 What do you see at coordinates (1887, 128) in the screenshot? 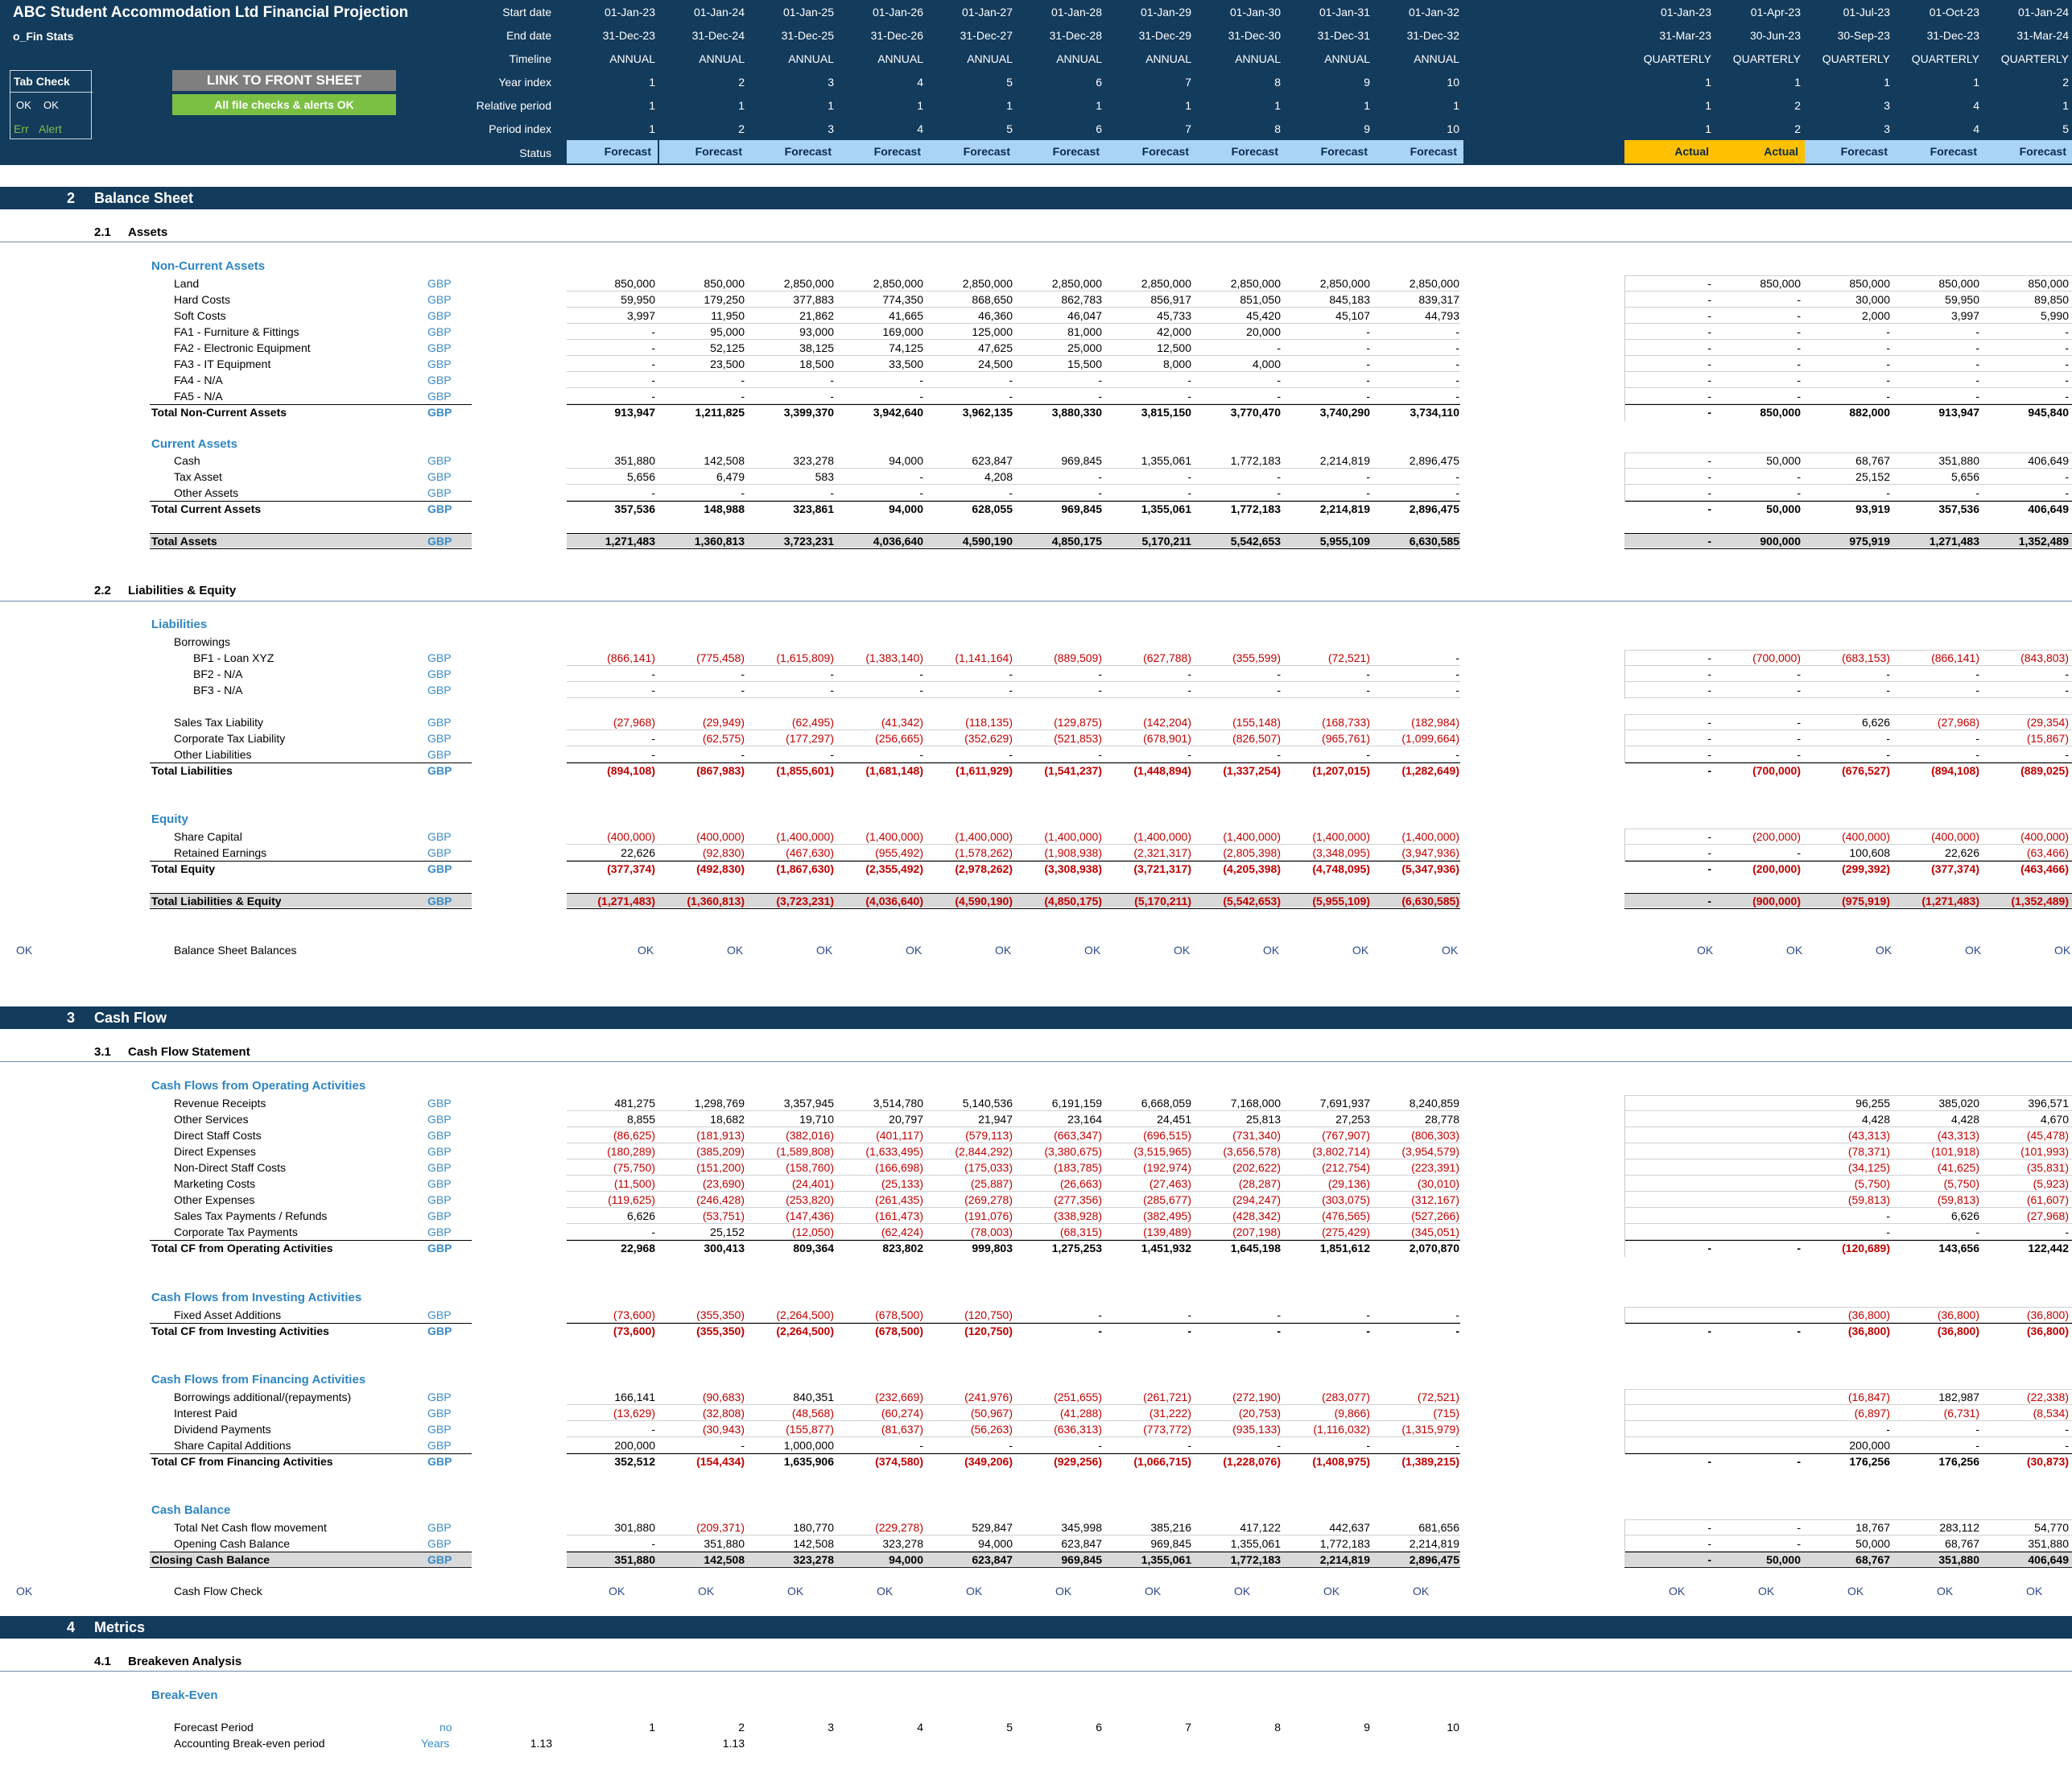
I see `header-quarterly-period-index: 3` at bounding box center [1887, 128].